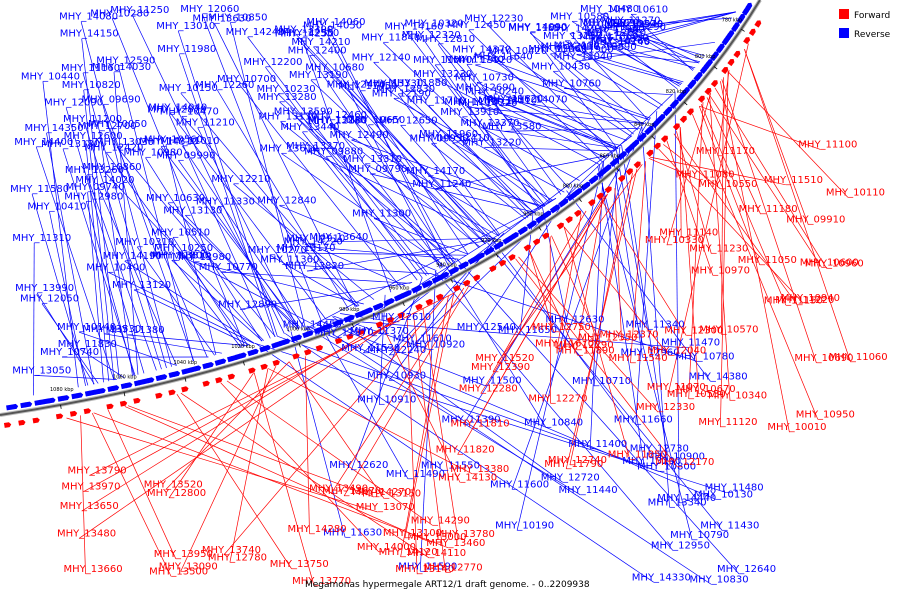 The height and width of the screenshot is (600, 900). Describe the element at coordinates (188, 88) in the screenshot. I see `gene-label: MHY_10150` at that location.